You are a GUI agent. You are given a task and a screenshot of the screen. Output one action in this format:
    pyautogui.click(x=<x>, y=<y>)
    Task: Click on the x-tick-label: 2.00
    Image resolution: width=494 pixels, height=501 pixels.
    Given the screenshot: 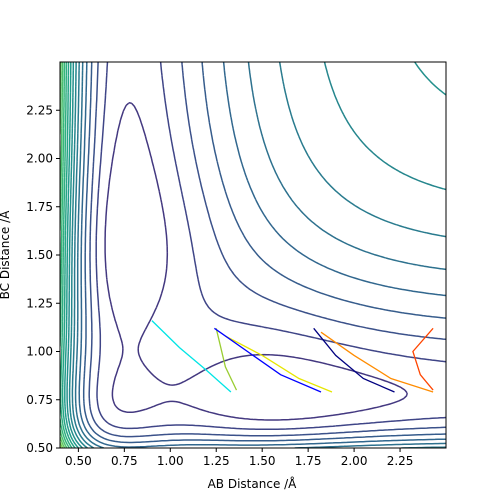 What is the action you would take?
    pyautogui.click(x=354, y=461)
    